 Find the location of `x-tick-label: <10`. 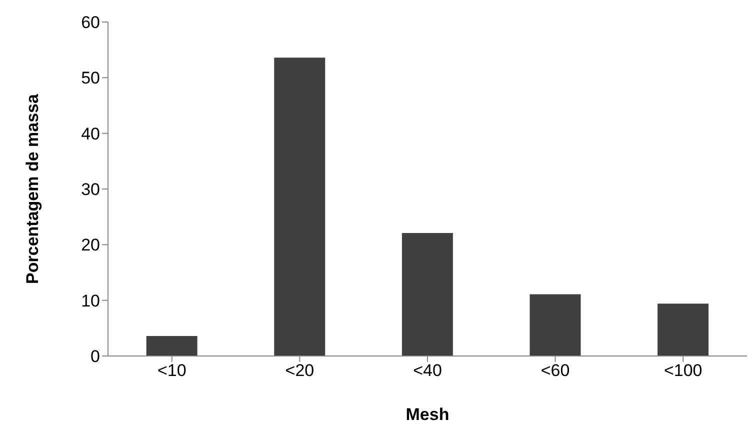

x-tick-label: <10 is located at coordinates (171, 370).